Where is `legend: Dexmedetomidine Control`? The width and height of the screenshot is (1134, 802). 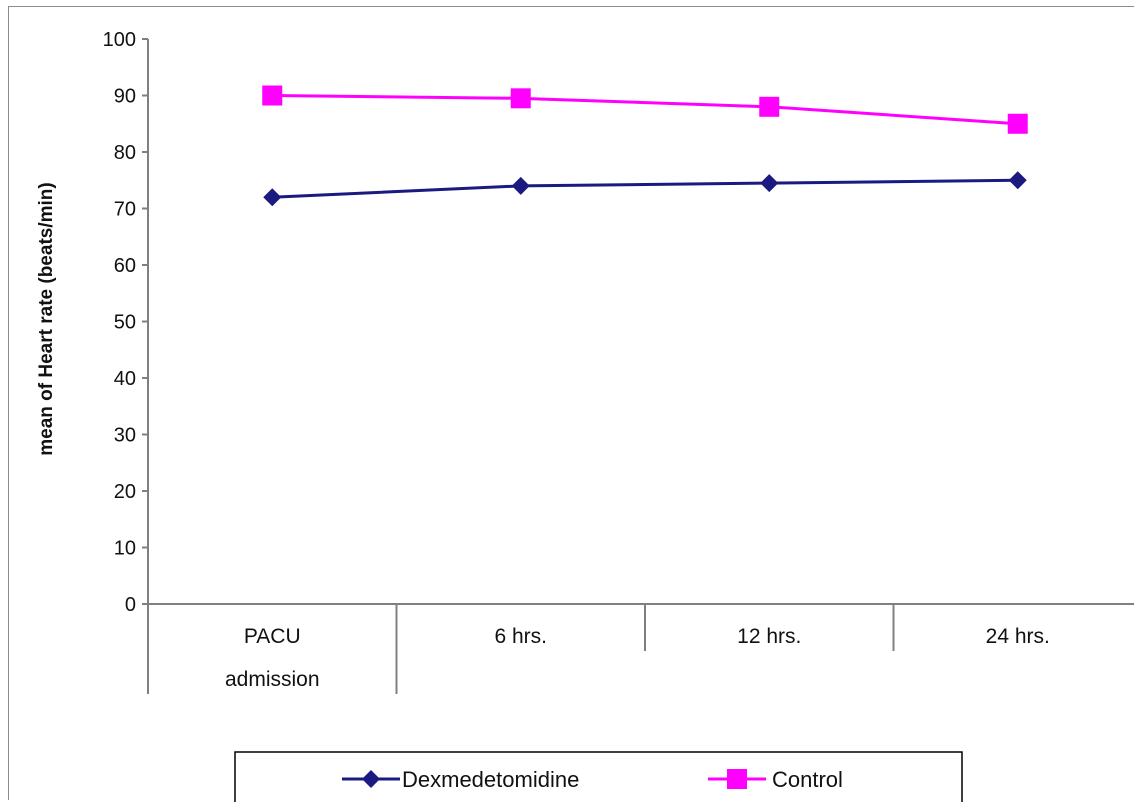 legend: Dexmedetomidine Control is located at coordinates (598, 776).